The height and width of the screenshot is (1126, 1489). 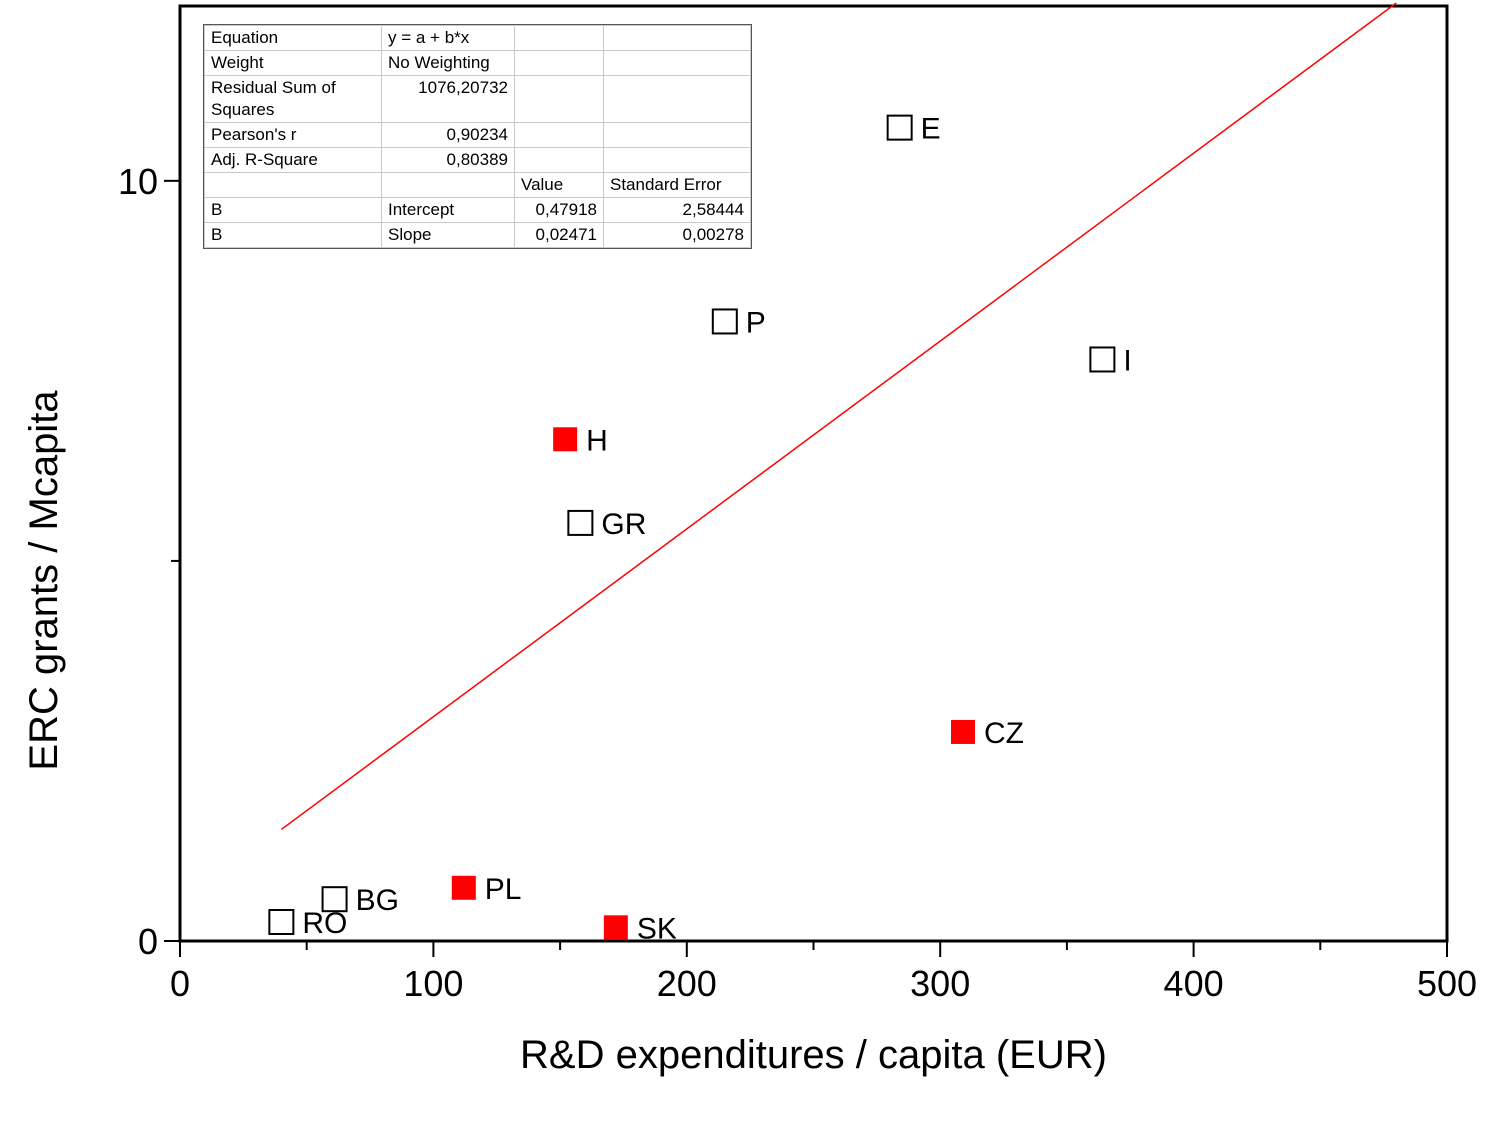 I want to click on stats-row: B Slope 0,02471 0,00278, so click(x=477, y=235).